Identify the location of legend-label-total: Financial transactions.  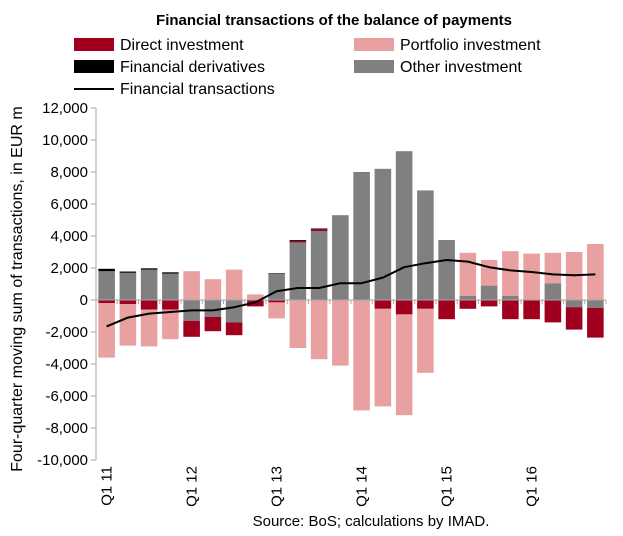
(197, 89).